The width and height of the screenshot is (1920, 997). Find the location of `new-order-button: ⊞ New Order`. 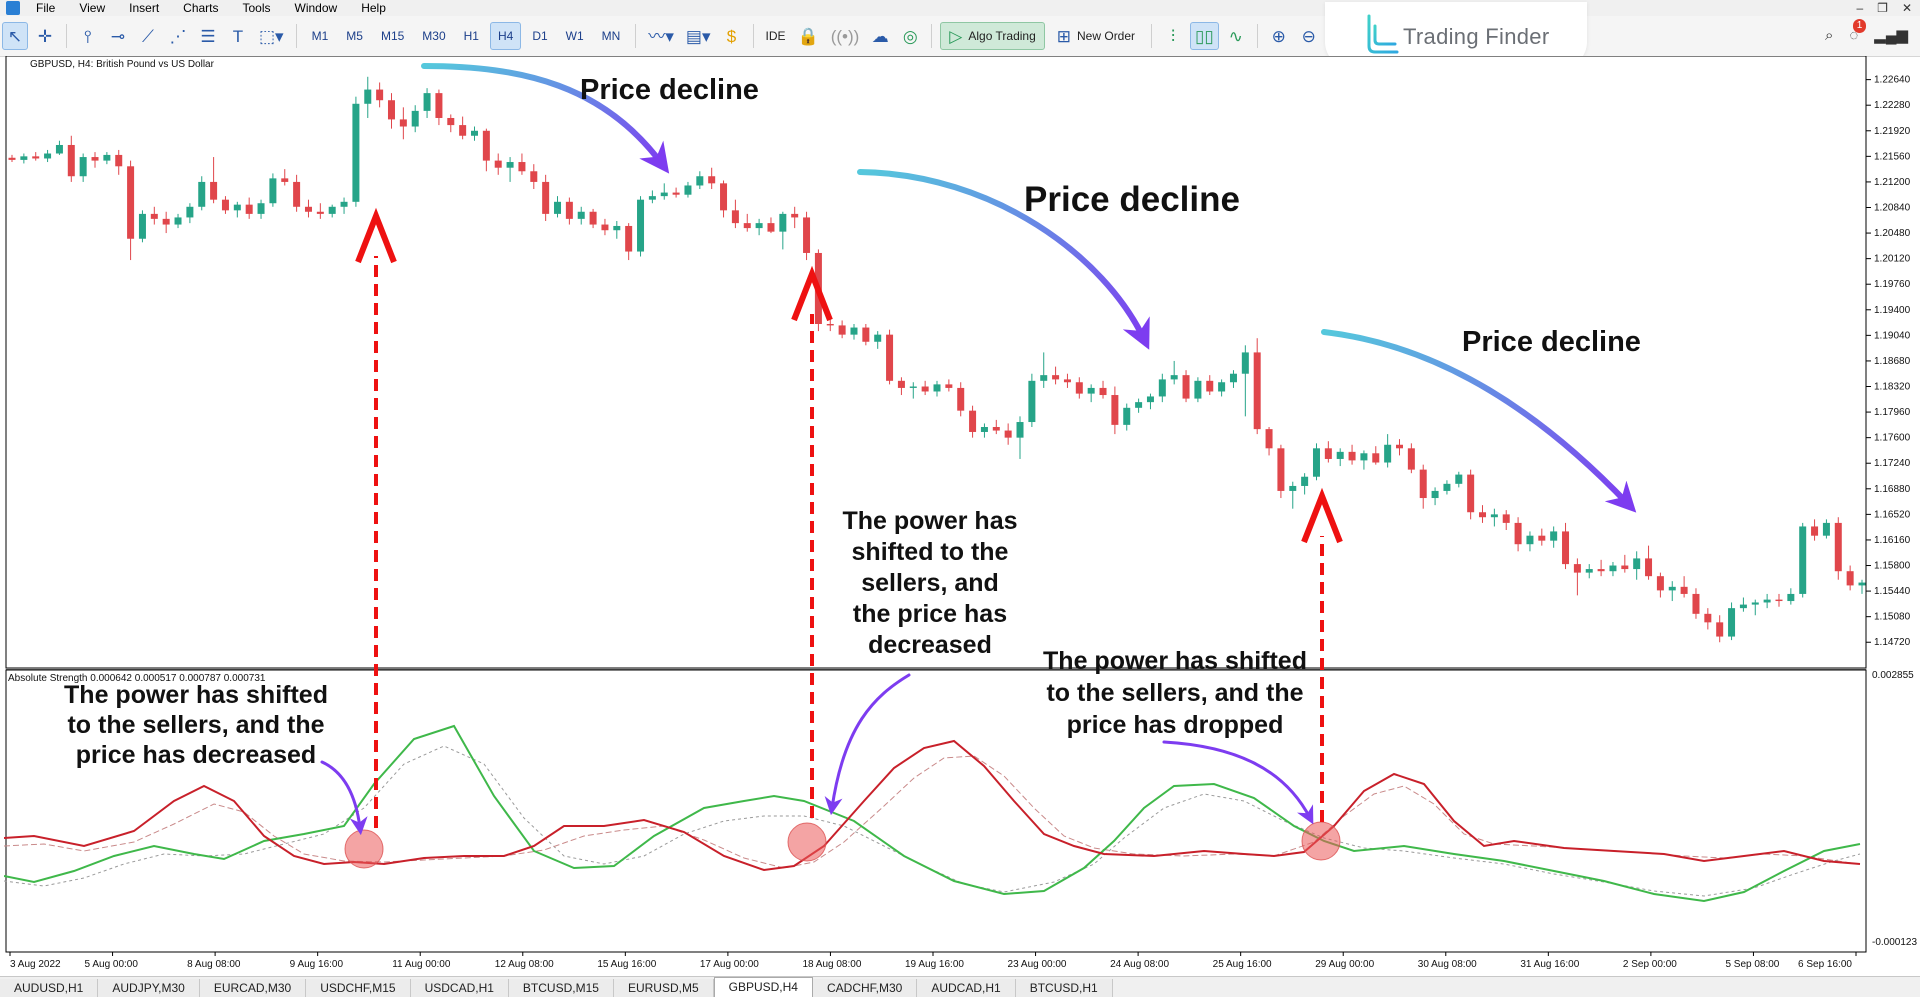

new-order-button: ⊞ New Order is located at coordinates (1096, 36).